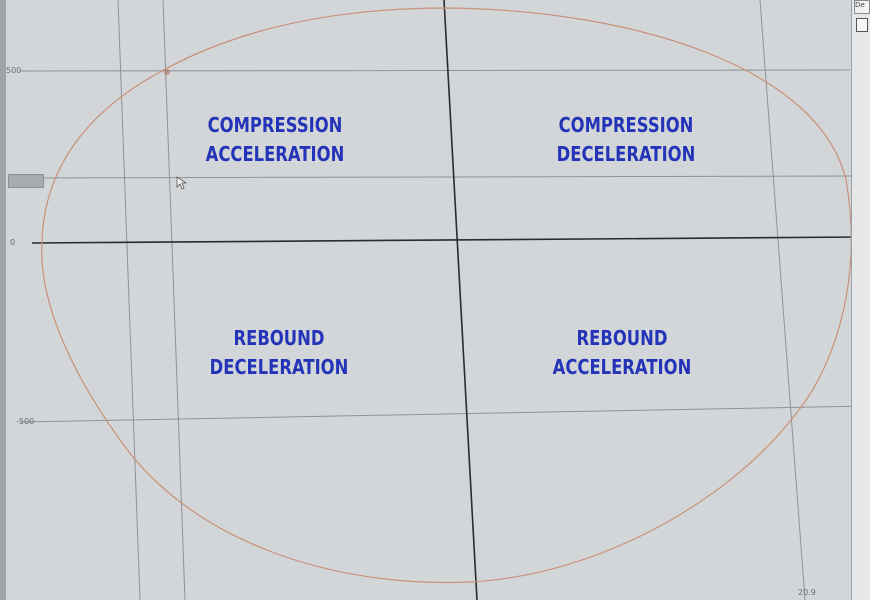 Image resolution: width=870 pixels, height=600 pixels. Describe the element at coordinates (432, 177) in the screenshot. I see `grid-line-h2` at that location.